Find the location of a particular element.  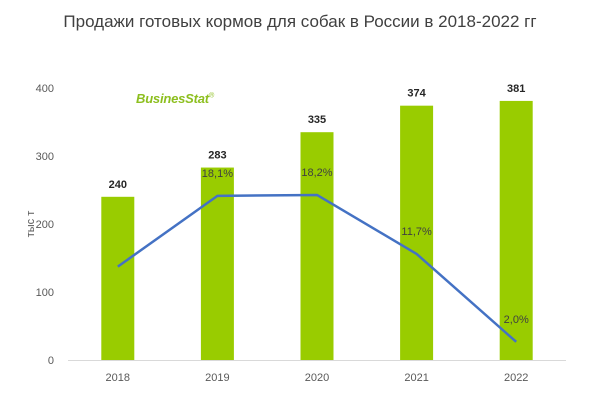

growth-label: 2,0% is located at coordinates (516, 320).